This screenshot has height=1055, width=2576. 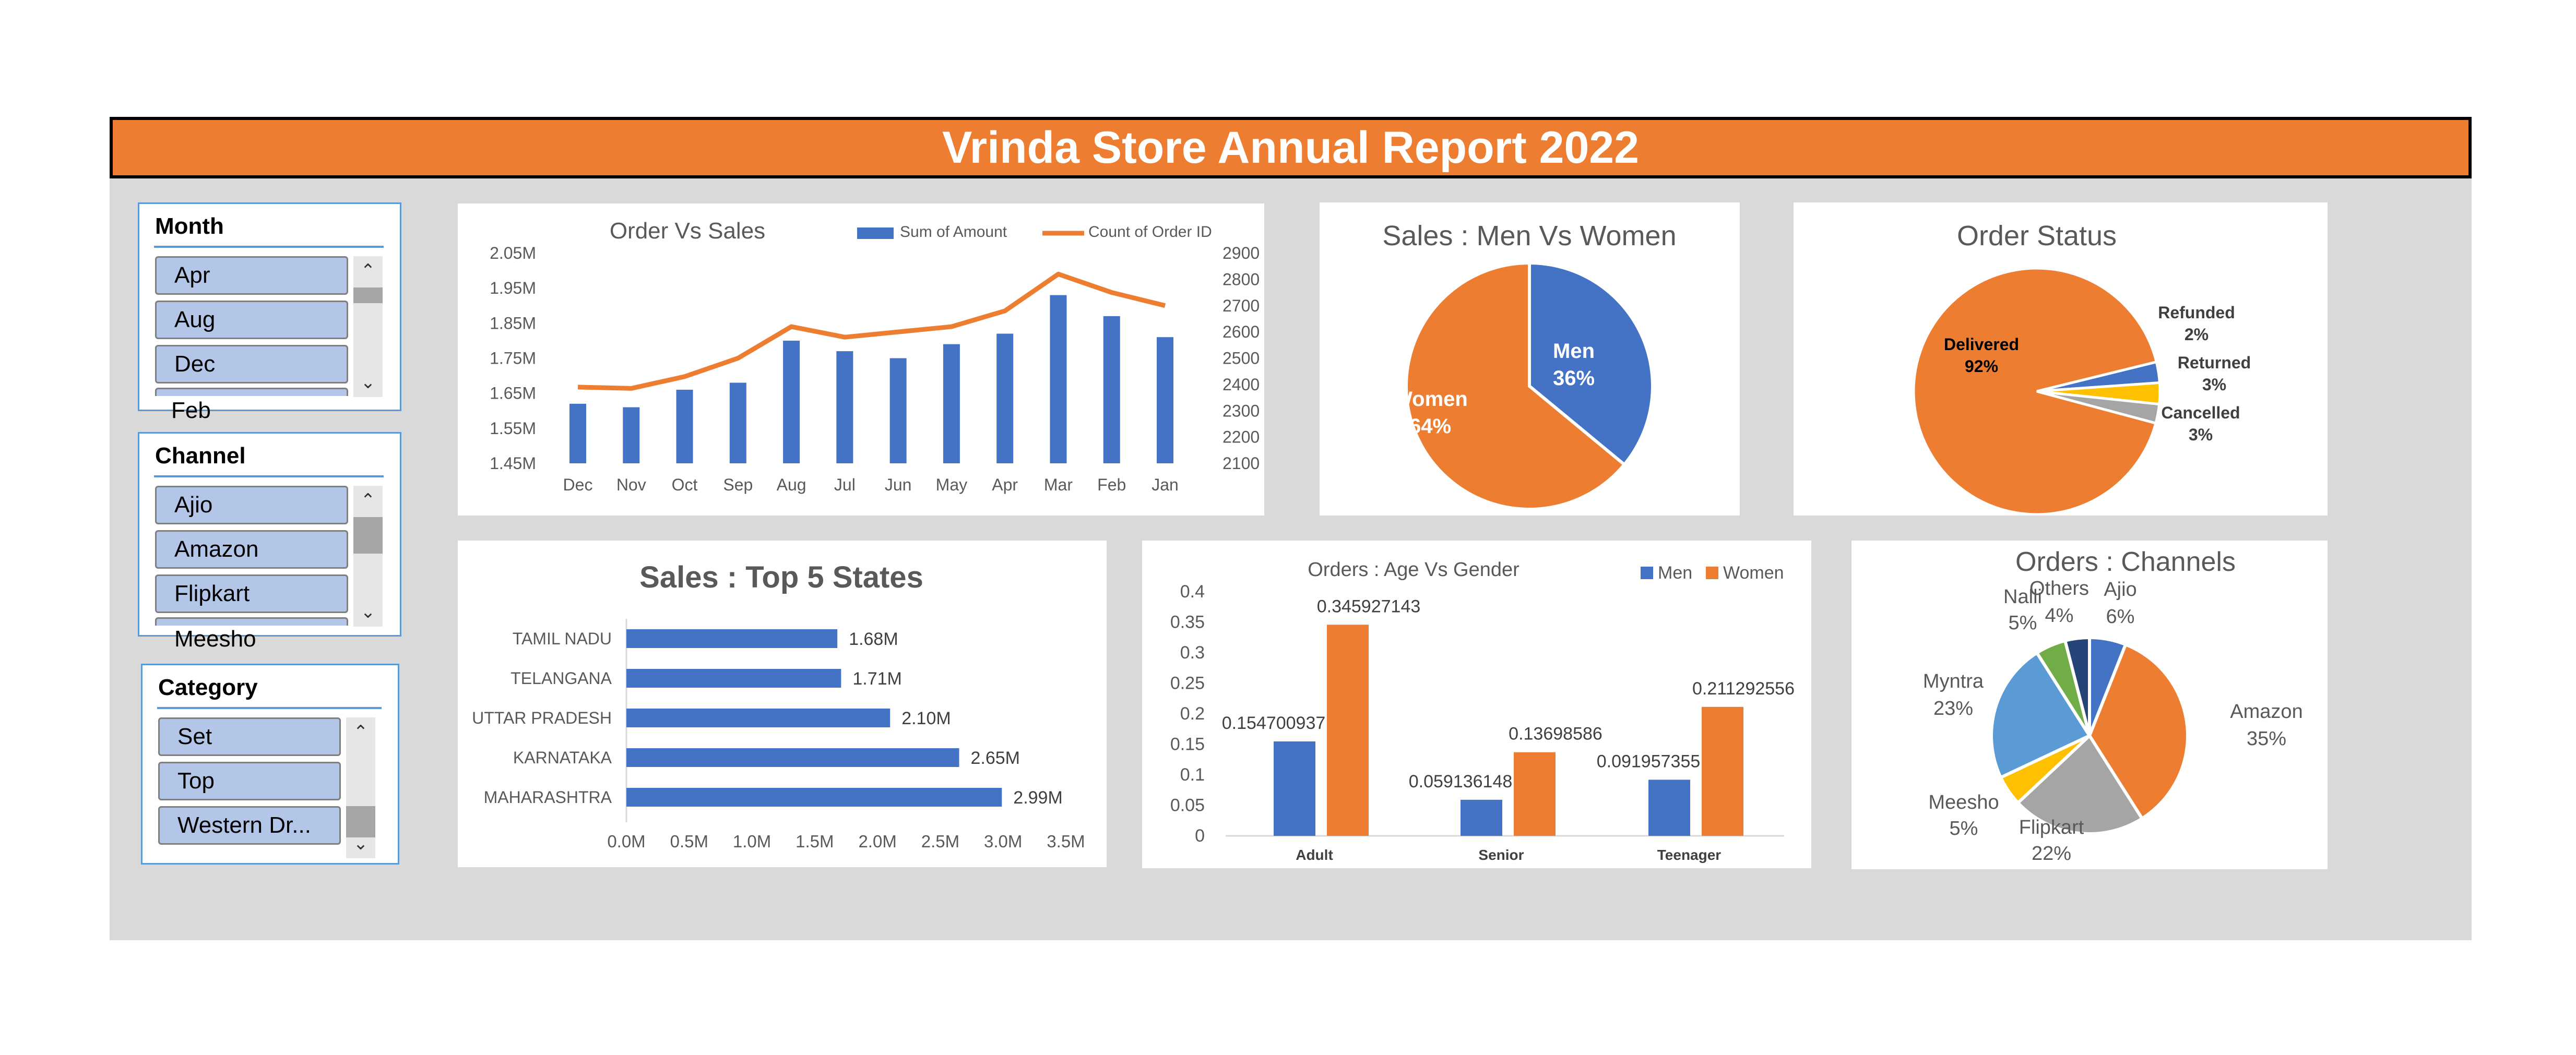 I want to click on y-left-tick-label: 1.75M, so click(x=513, y=358).